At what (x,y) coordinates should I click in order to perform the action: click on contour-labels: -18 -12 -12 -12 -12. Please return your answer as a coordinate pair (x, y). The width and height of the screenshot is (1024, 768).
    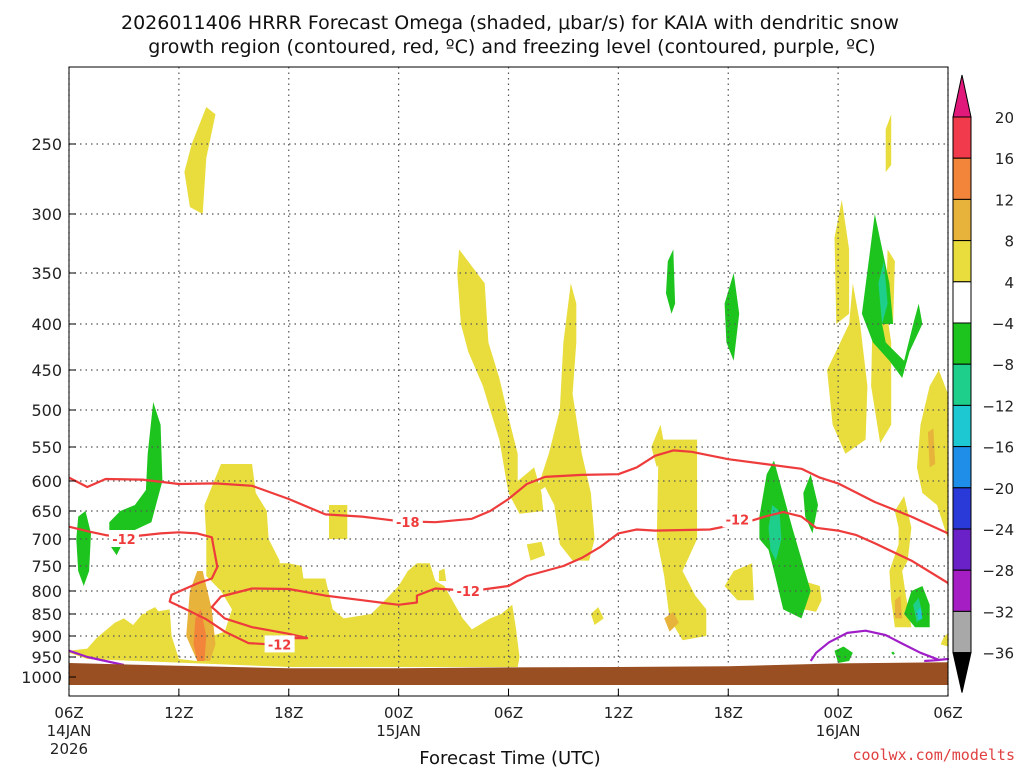
    Looking at the image, I should click on (430, 581).